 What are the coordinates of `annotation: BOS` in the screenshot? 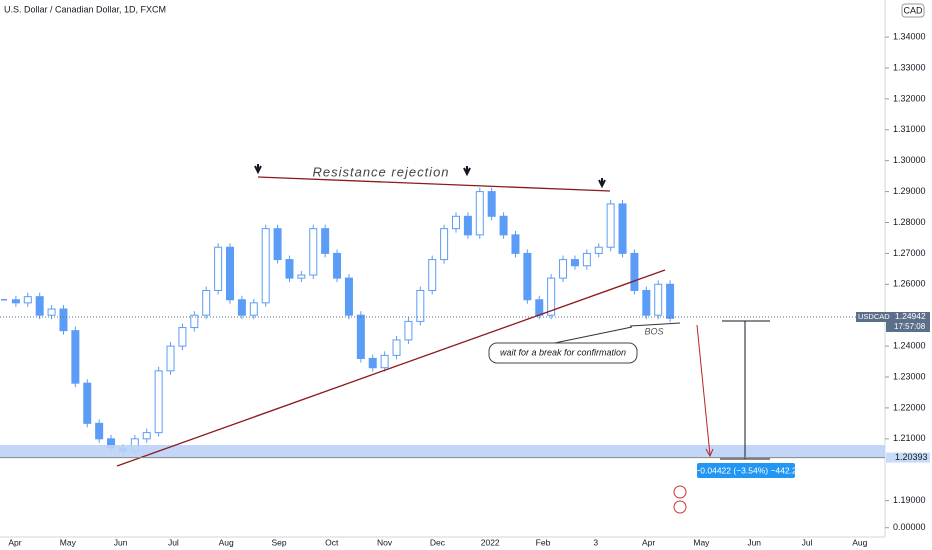 It's located at (653, 331).